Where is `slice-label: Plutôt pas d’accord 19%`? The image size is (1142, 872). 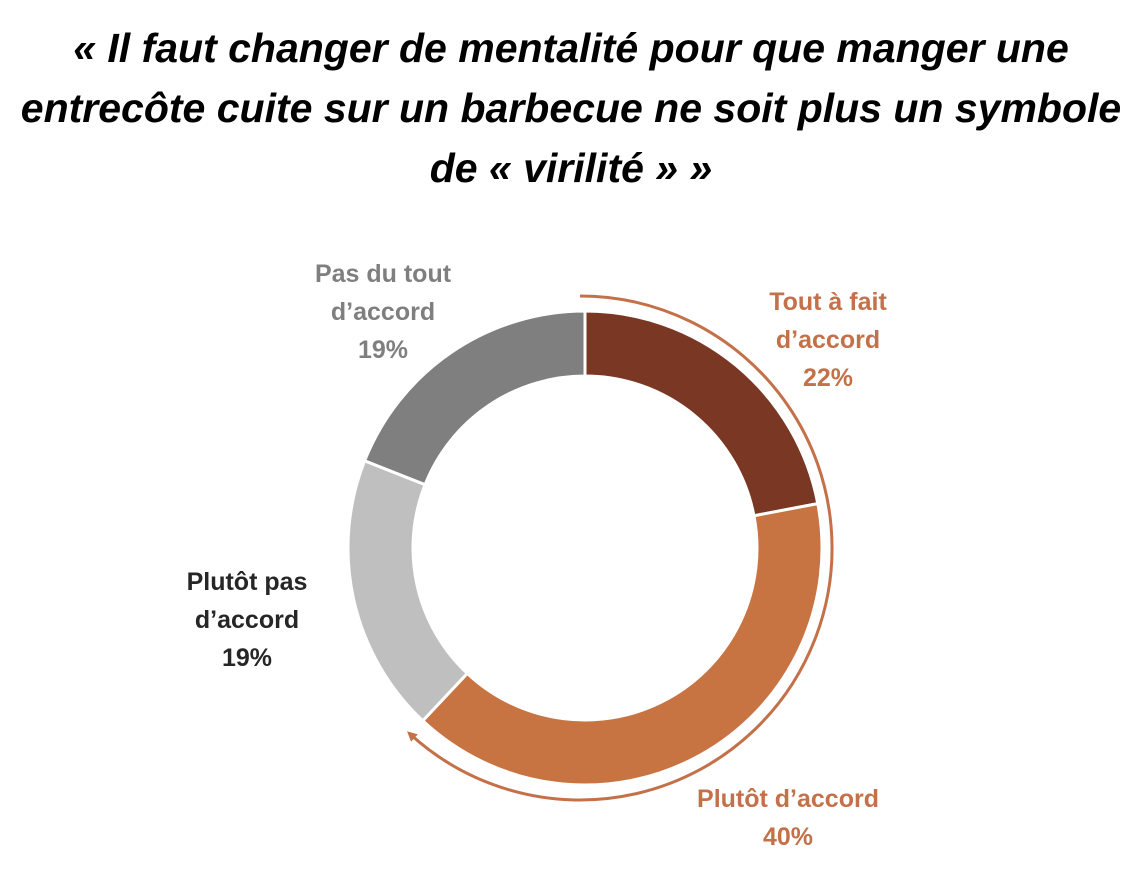 slice-label: Plutôt pas d’accord 19% is located at coordinates (247, 620).